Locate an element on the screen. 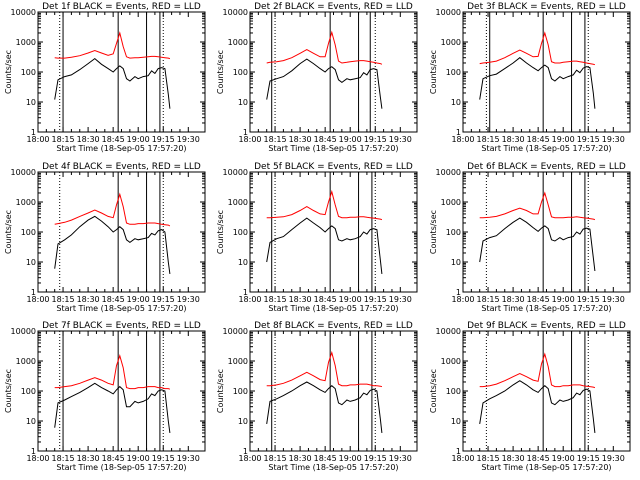 The image size is (640, 480). panel-title: Det 7f BLACK = Events, RED = LLD is located at coordinates (121, 326).